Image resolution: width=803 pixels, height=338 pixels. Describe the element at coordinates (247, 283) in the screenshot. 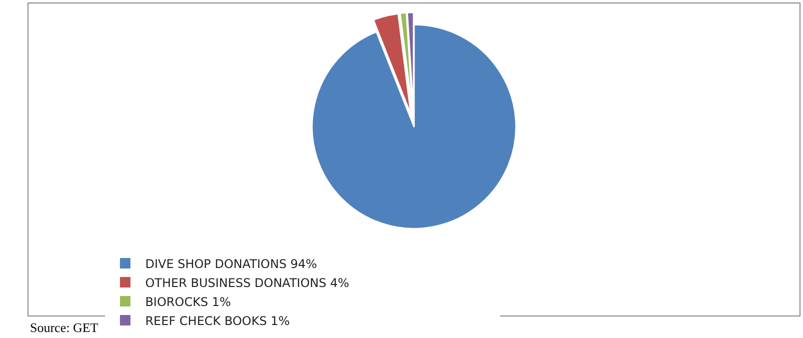

I see `legend-label: OTHER BUSINESS DONATIONS 4%` at that location.